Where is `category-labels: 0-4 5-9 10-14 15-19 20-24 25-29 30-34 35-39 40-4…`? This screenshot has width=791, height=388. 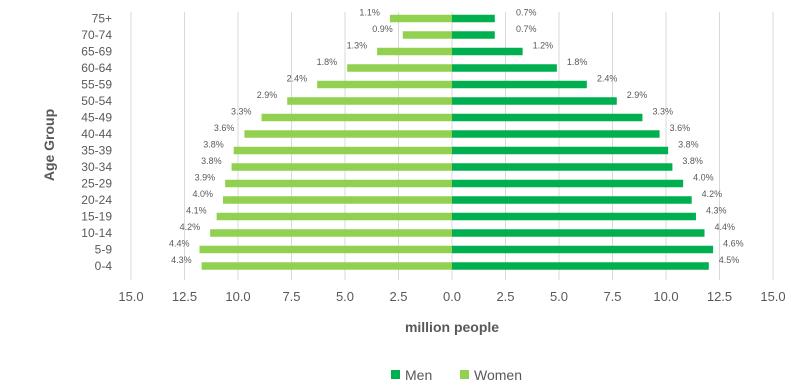 category-labels: 0-4 5-9 10-14 15-19 20-24 25-29 30-34 35-39 40-4… is located at coordinates (96, 143).